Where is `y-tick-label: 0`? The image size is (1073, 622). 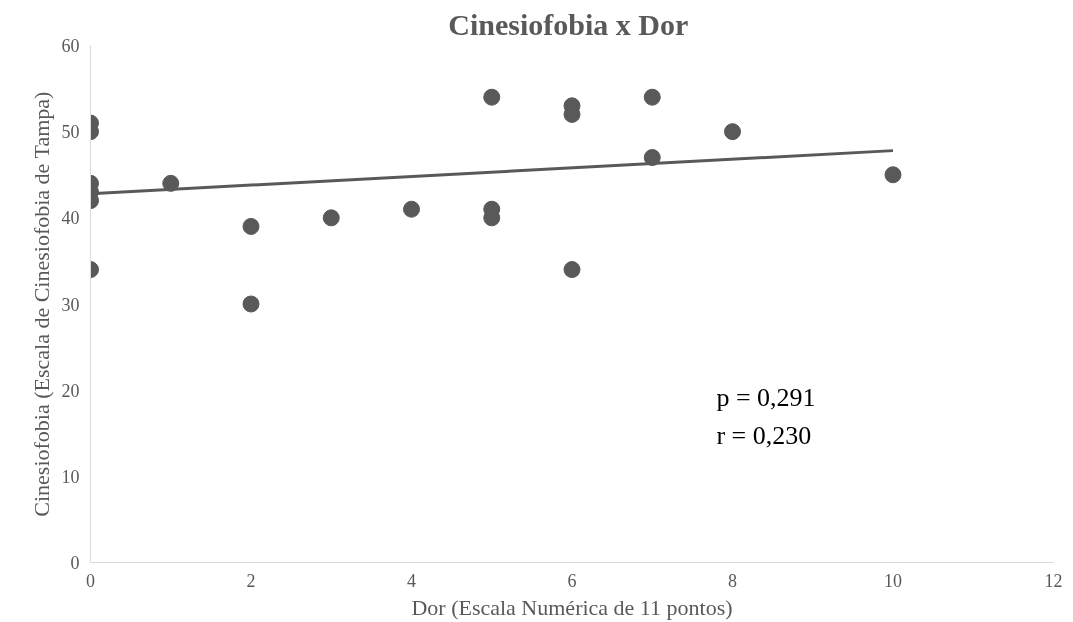 y-tick-label: 0 is located at coordinates (75, 563).